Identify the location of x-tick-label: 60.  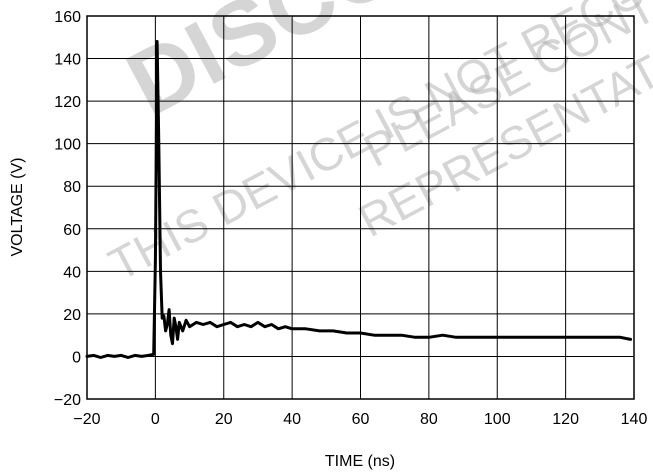
(361, 419).